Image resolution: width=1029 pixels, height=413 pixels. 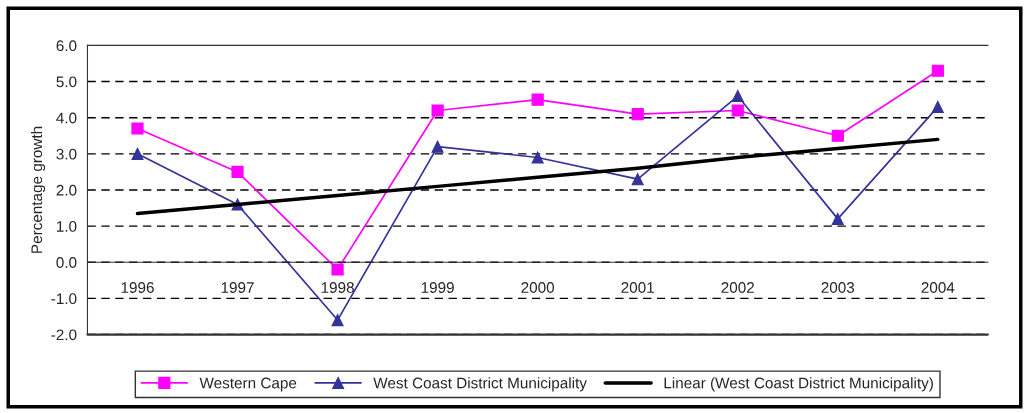 What do you see at coordinates (66, 46) in the screenshot?
I see `y-tick-label: 6.0` at bounding box center [66, 46].